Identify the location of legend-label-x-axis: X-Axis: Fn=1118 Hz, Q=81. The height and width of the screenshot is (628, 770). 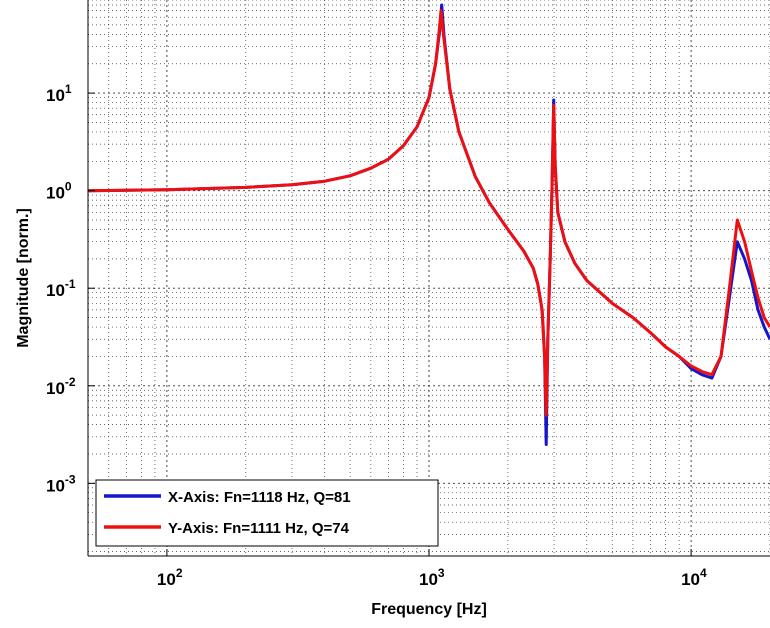
(259, 497).